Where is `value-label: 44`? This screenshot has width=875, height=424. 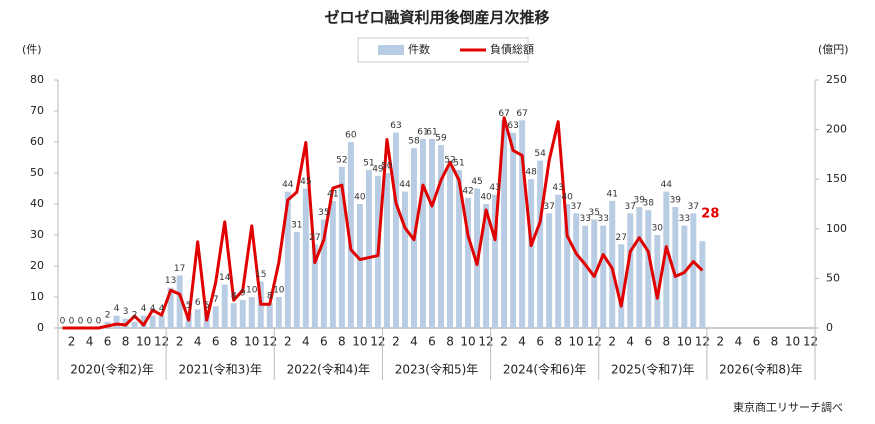
value-label: 44 is located at coordinates (405, 185).